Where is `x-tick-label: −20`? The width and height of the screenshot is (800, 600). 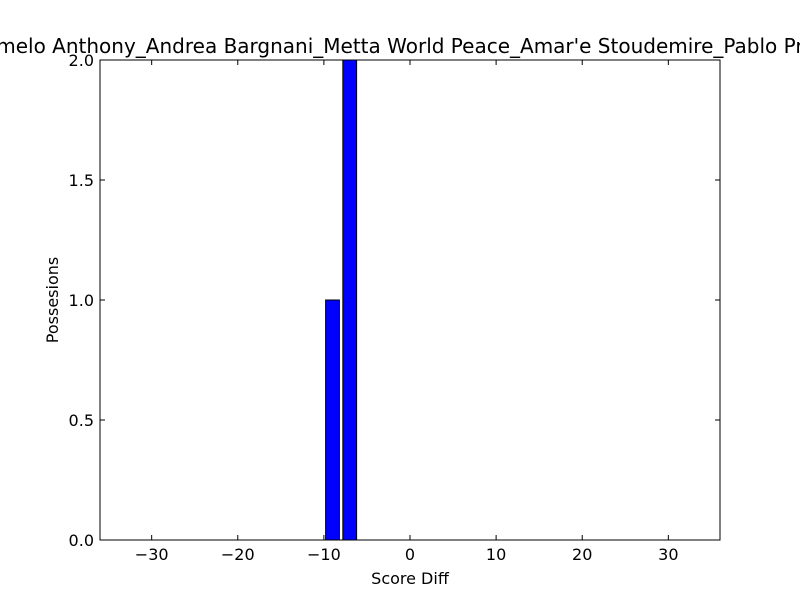
x-tick-label: −20 is located at coordinates (238, 554).